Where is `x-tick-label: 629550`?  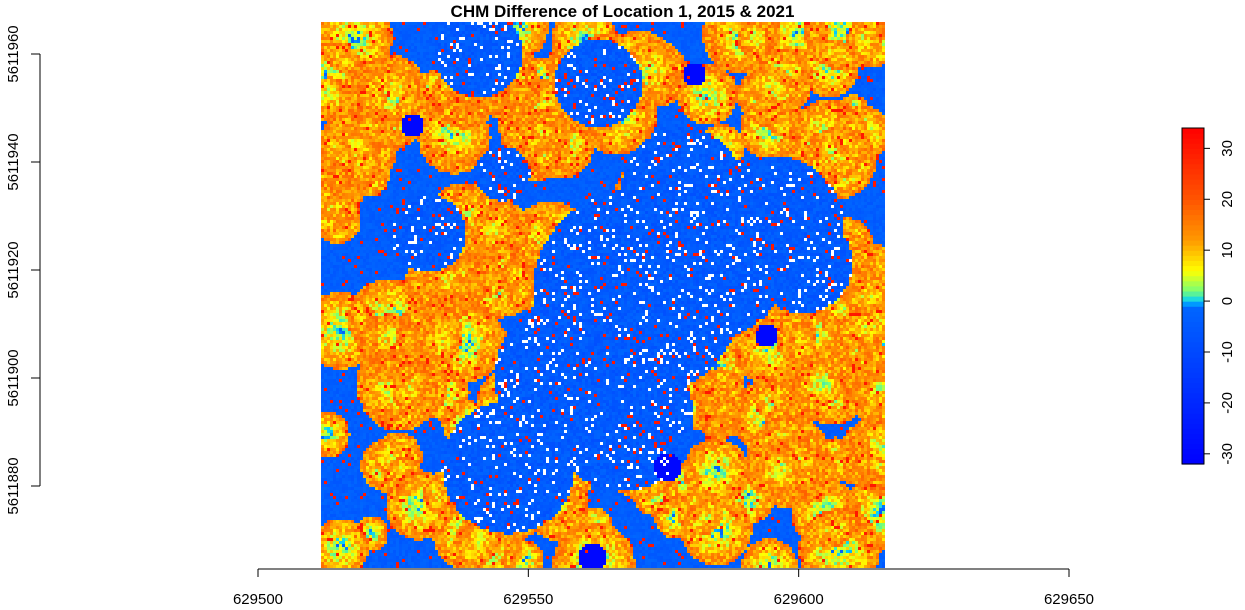
x-tick-label: 629550 is located at coordinates (528, 599).